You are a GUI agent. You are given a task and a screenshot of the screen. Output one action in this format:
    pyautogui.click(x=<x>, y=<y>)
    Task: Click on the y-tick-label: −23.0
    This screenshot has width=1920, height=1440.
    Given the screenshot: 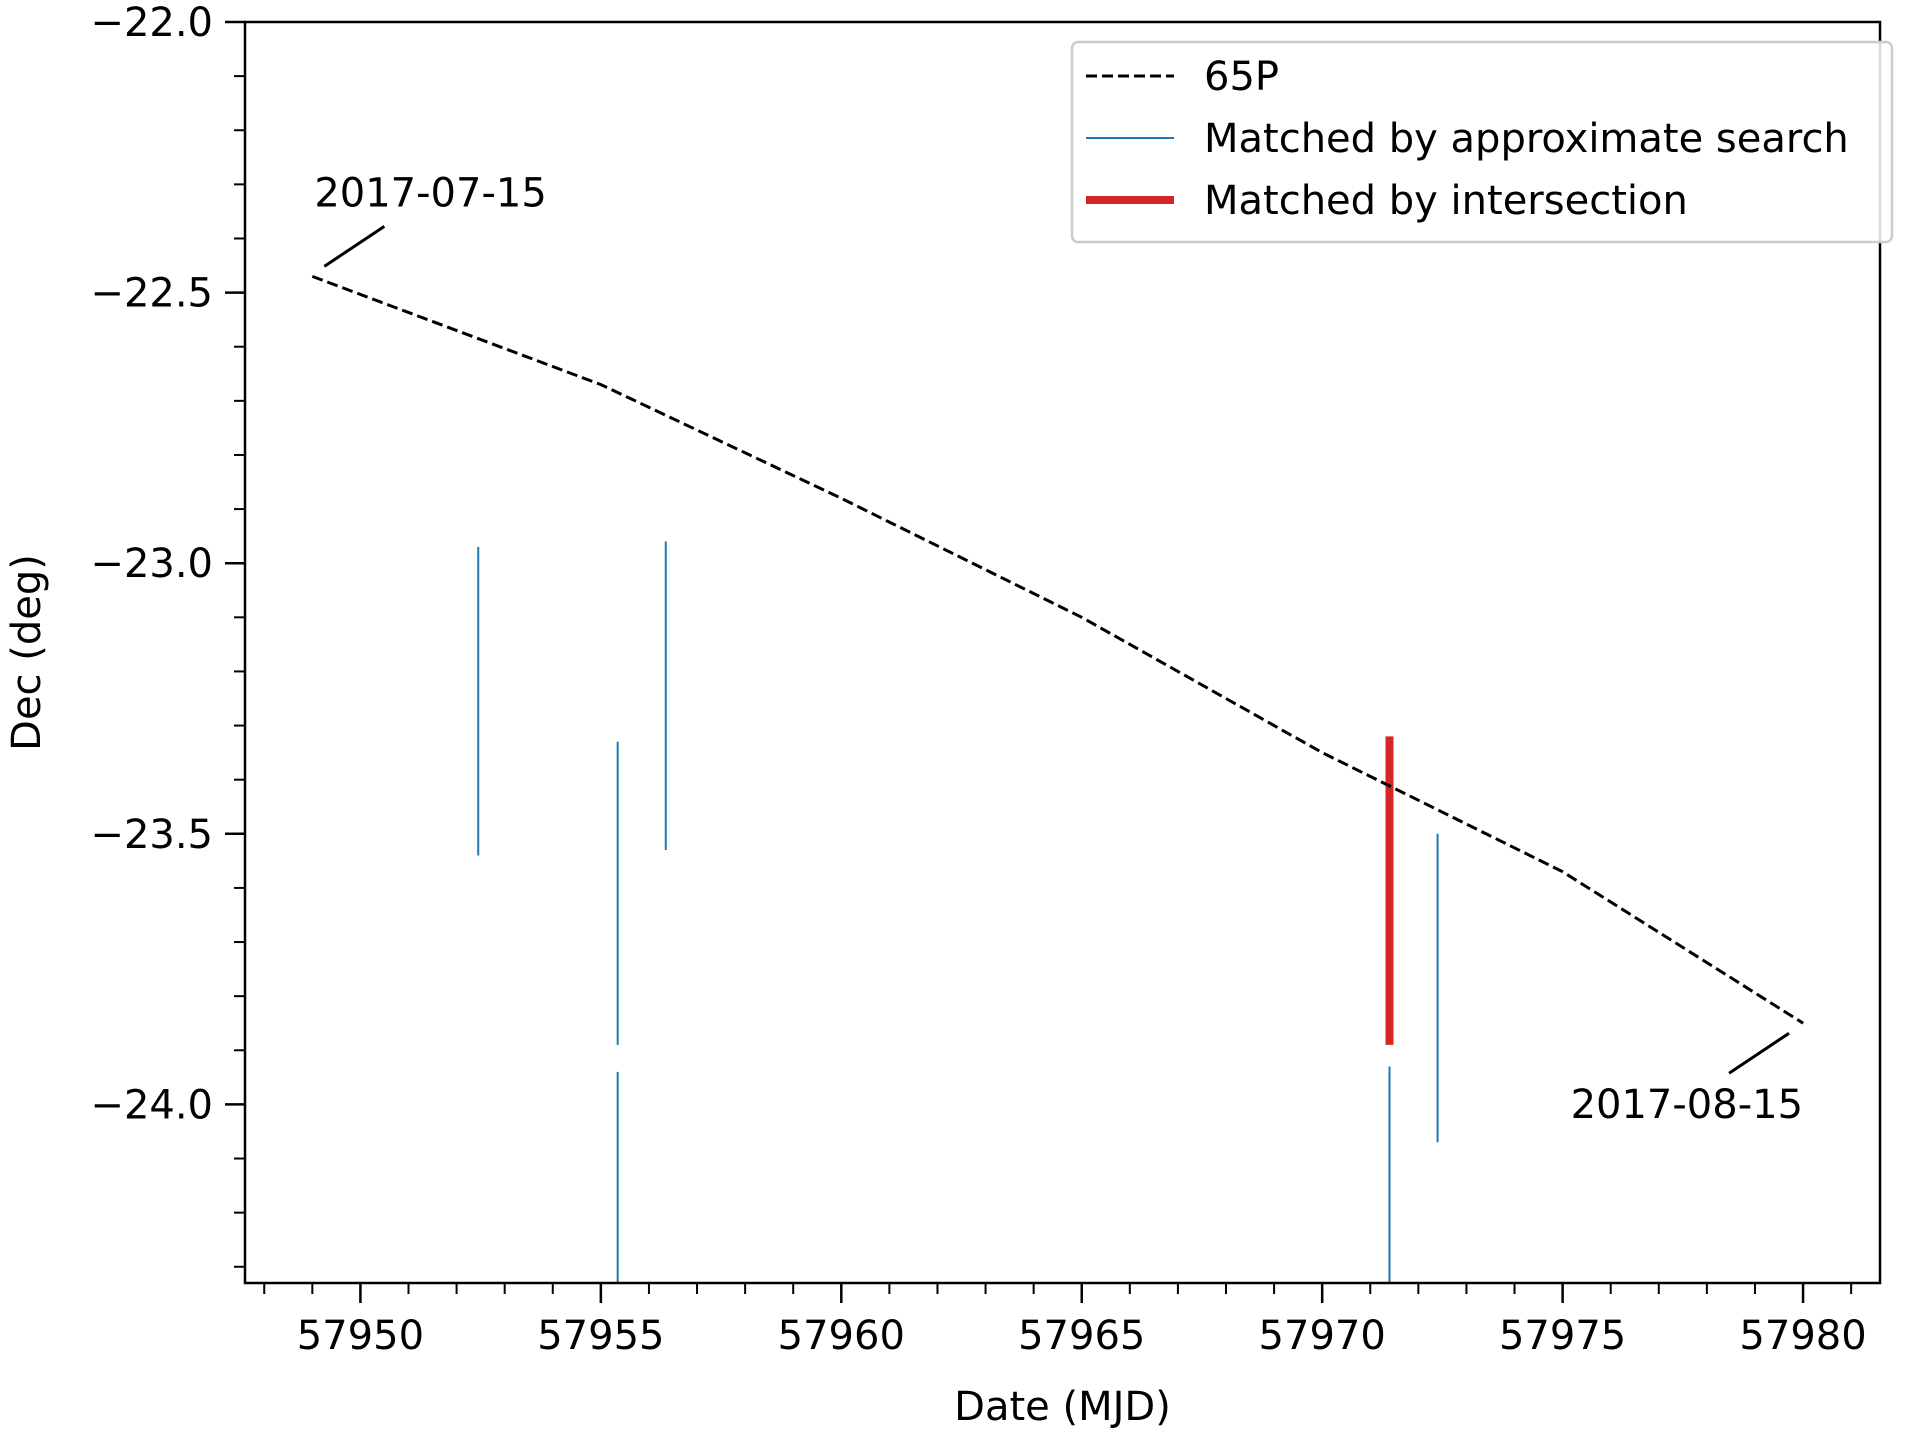 What is the action you would take?
    pyautogui.click(x=151, y=564)
    